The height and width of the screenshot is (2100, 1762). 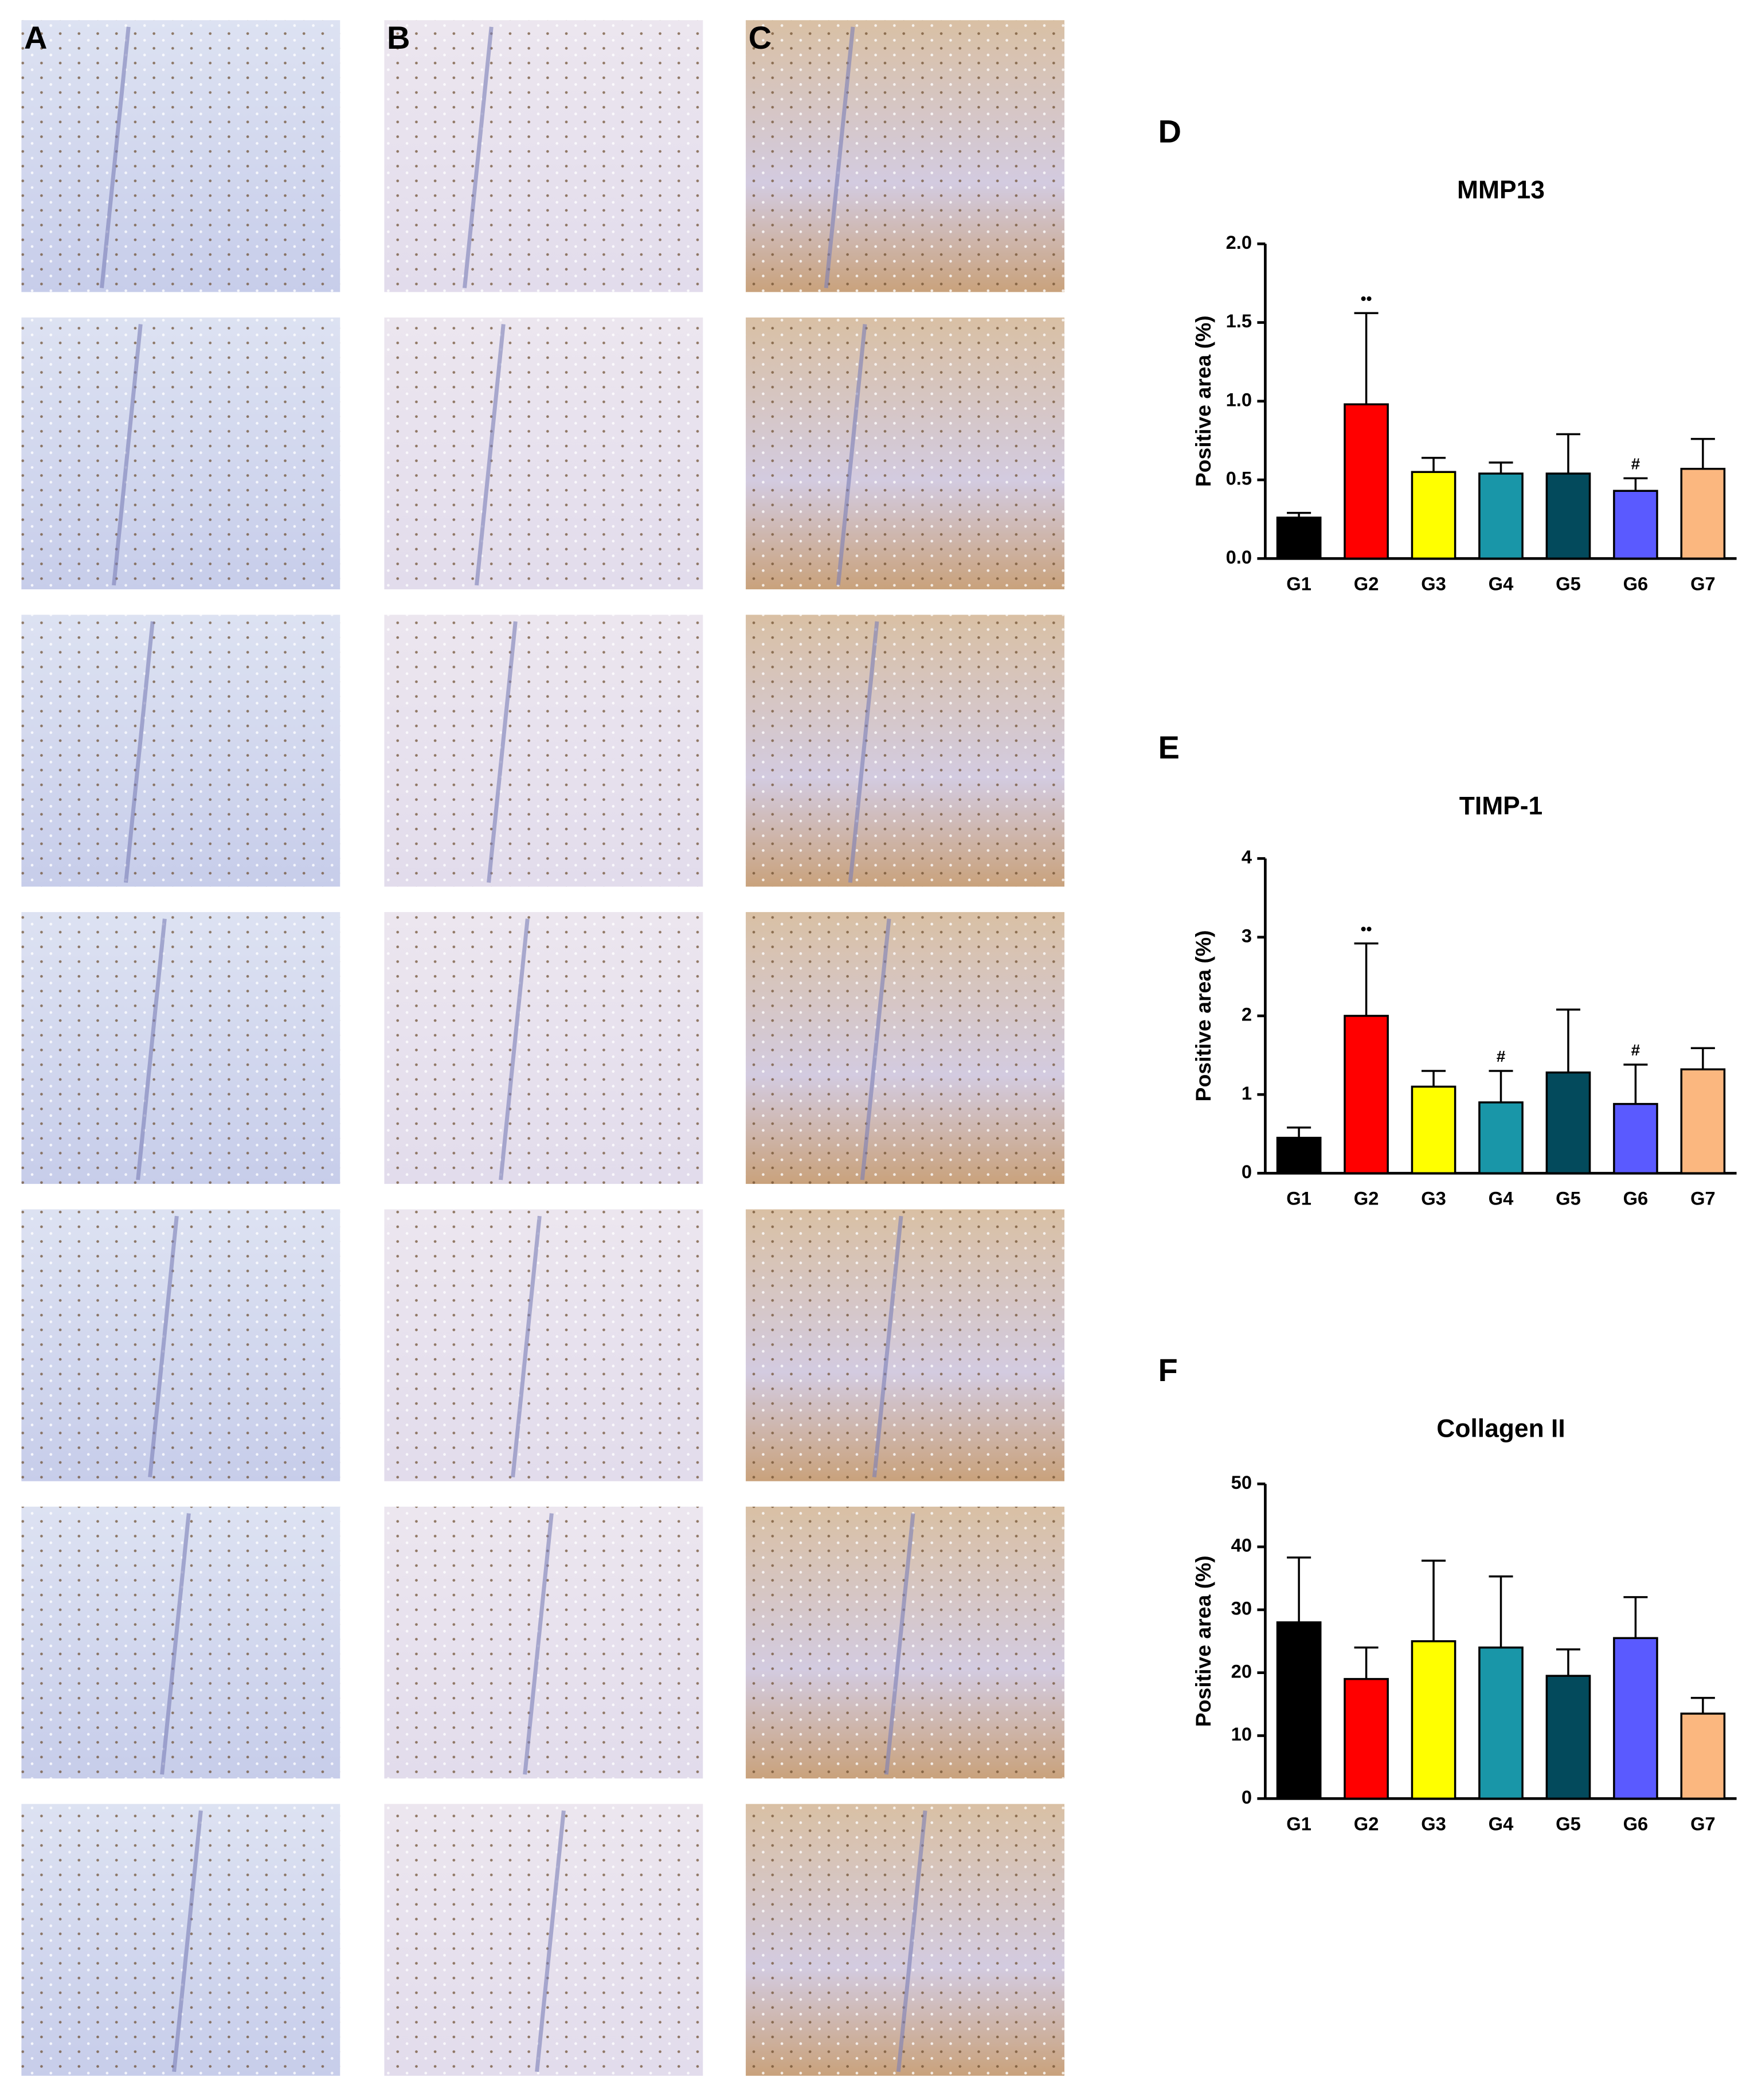 What do you see at coordinates (1247, 935) in the screenshot?
I see `y-tick-label: 3` at bounding box center [1247, 935].